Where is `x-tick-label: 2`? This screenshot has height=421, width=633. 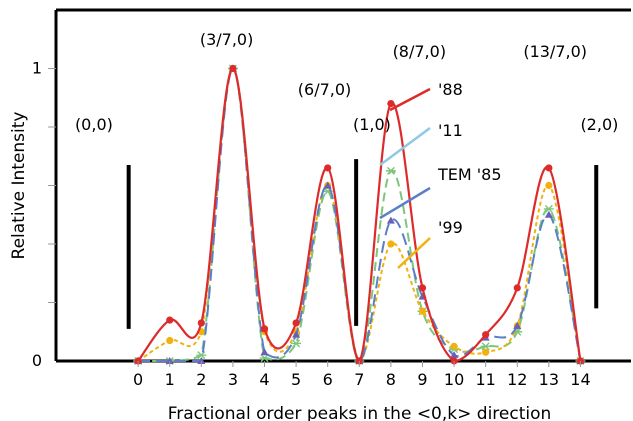 x-tick-label: 2 is located at coordinates (201, 379).